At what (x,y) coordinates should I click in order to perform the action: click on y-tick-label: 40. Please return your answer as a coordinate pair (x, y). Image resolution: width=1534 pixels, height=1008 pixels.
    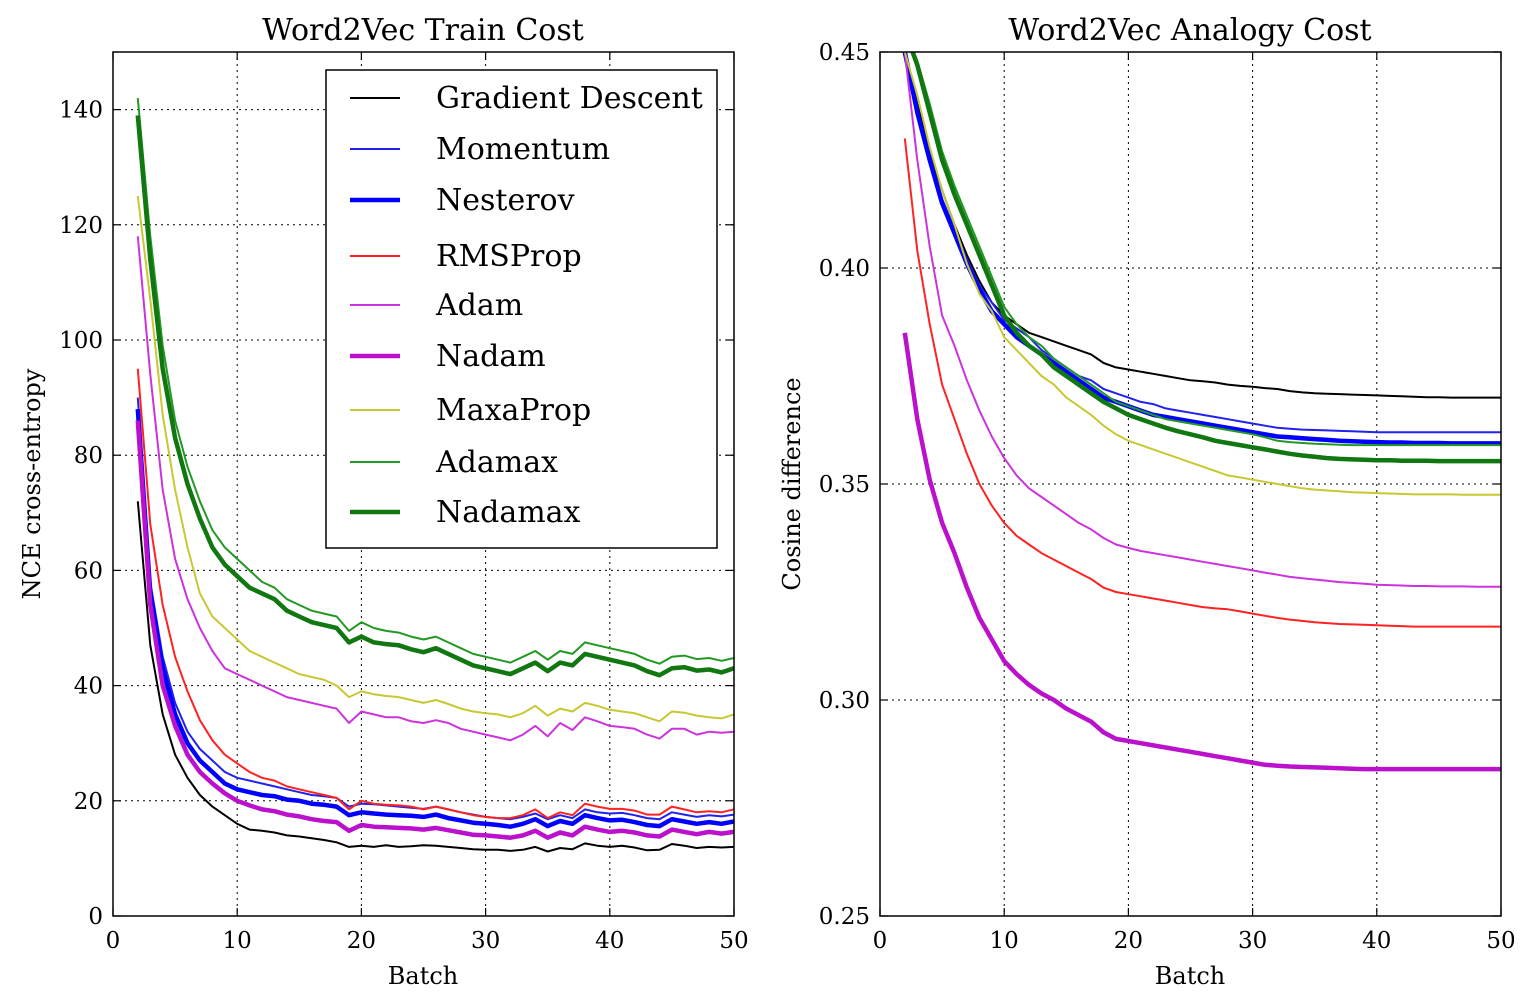
    Looking at the image, I should click on (88, 687).